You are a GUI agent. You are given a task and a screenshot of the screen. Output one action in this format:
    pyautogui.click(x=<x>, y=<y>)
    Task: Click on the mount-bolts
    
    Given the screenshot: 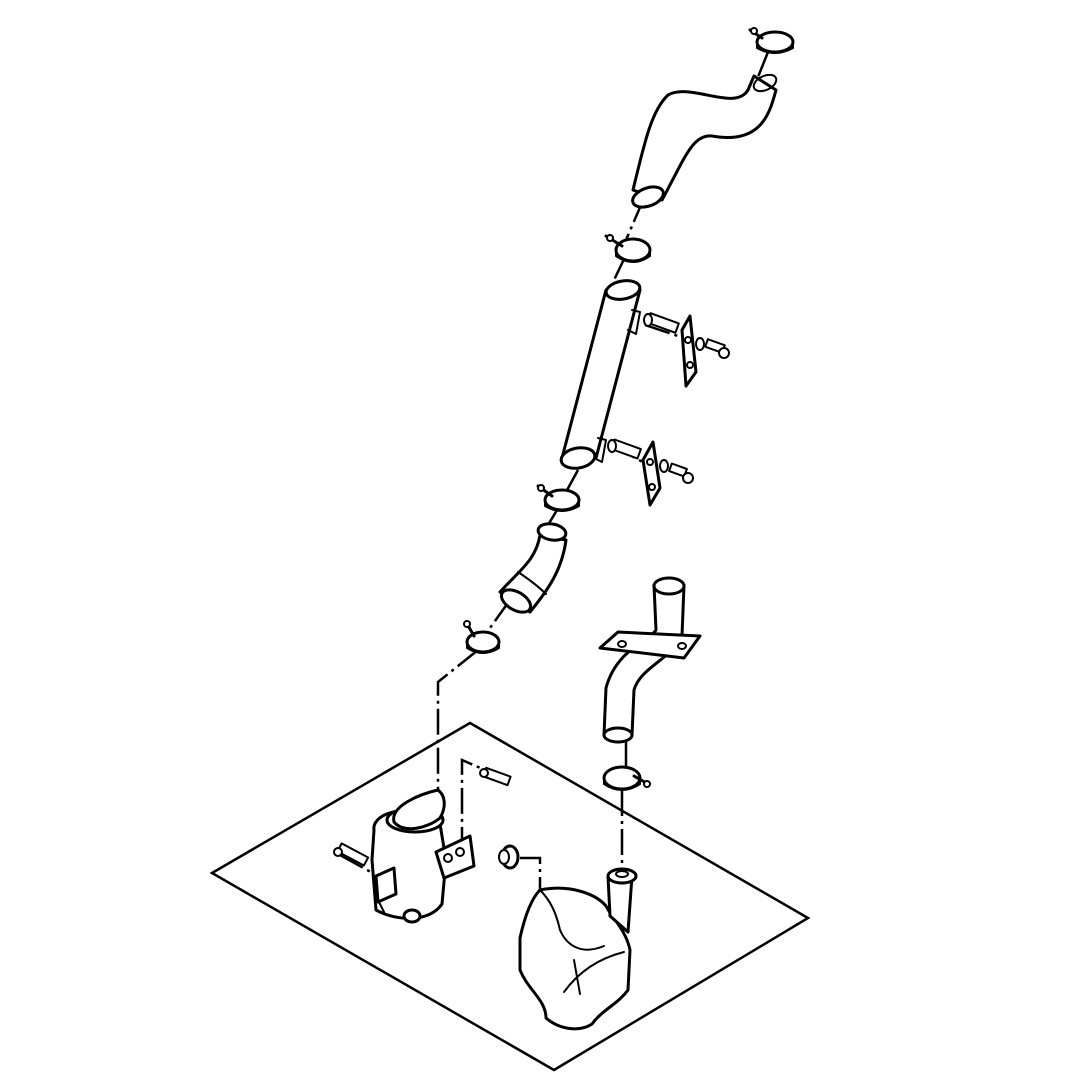 What is the action you would take?
    pyautogui.click(x=422, y=816)
    